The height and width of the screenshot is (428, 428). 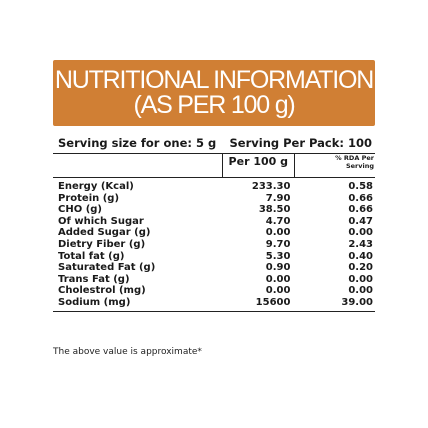 What do you see at coordinates (214, 210) in the screenshot?
I see `table-row: CHO (g) 38.50 0.66` at bounding box center [214, 210].